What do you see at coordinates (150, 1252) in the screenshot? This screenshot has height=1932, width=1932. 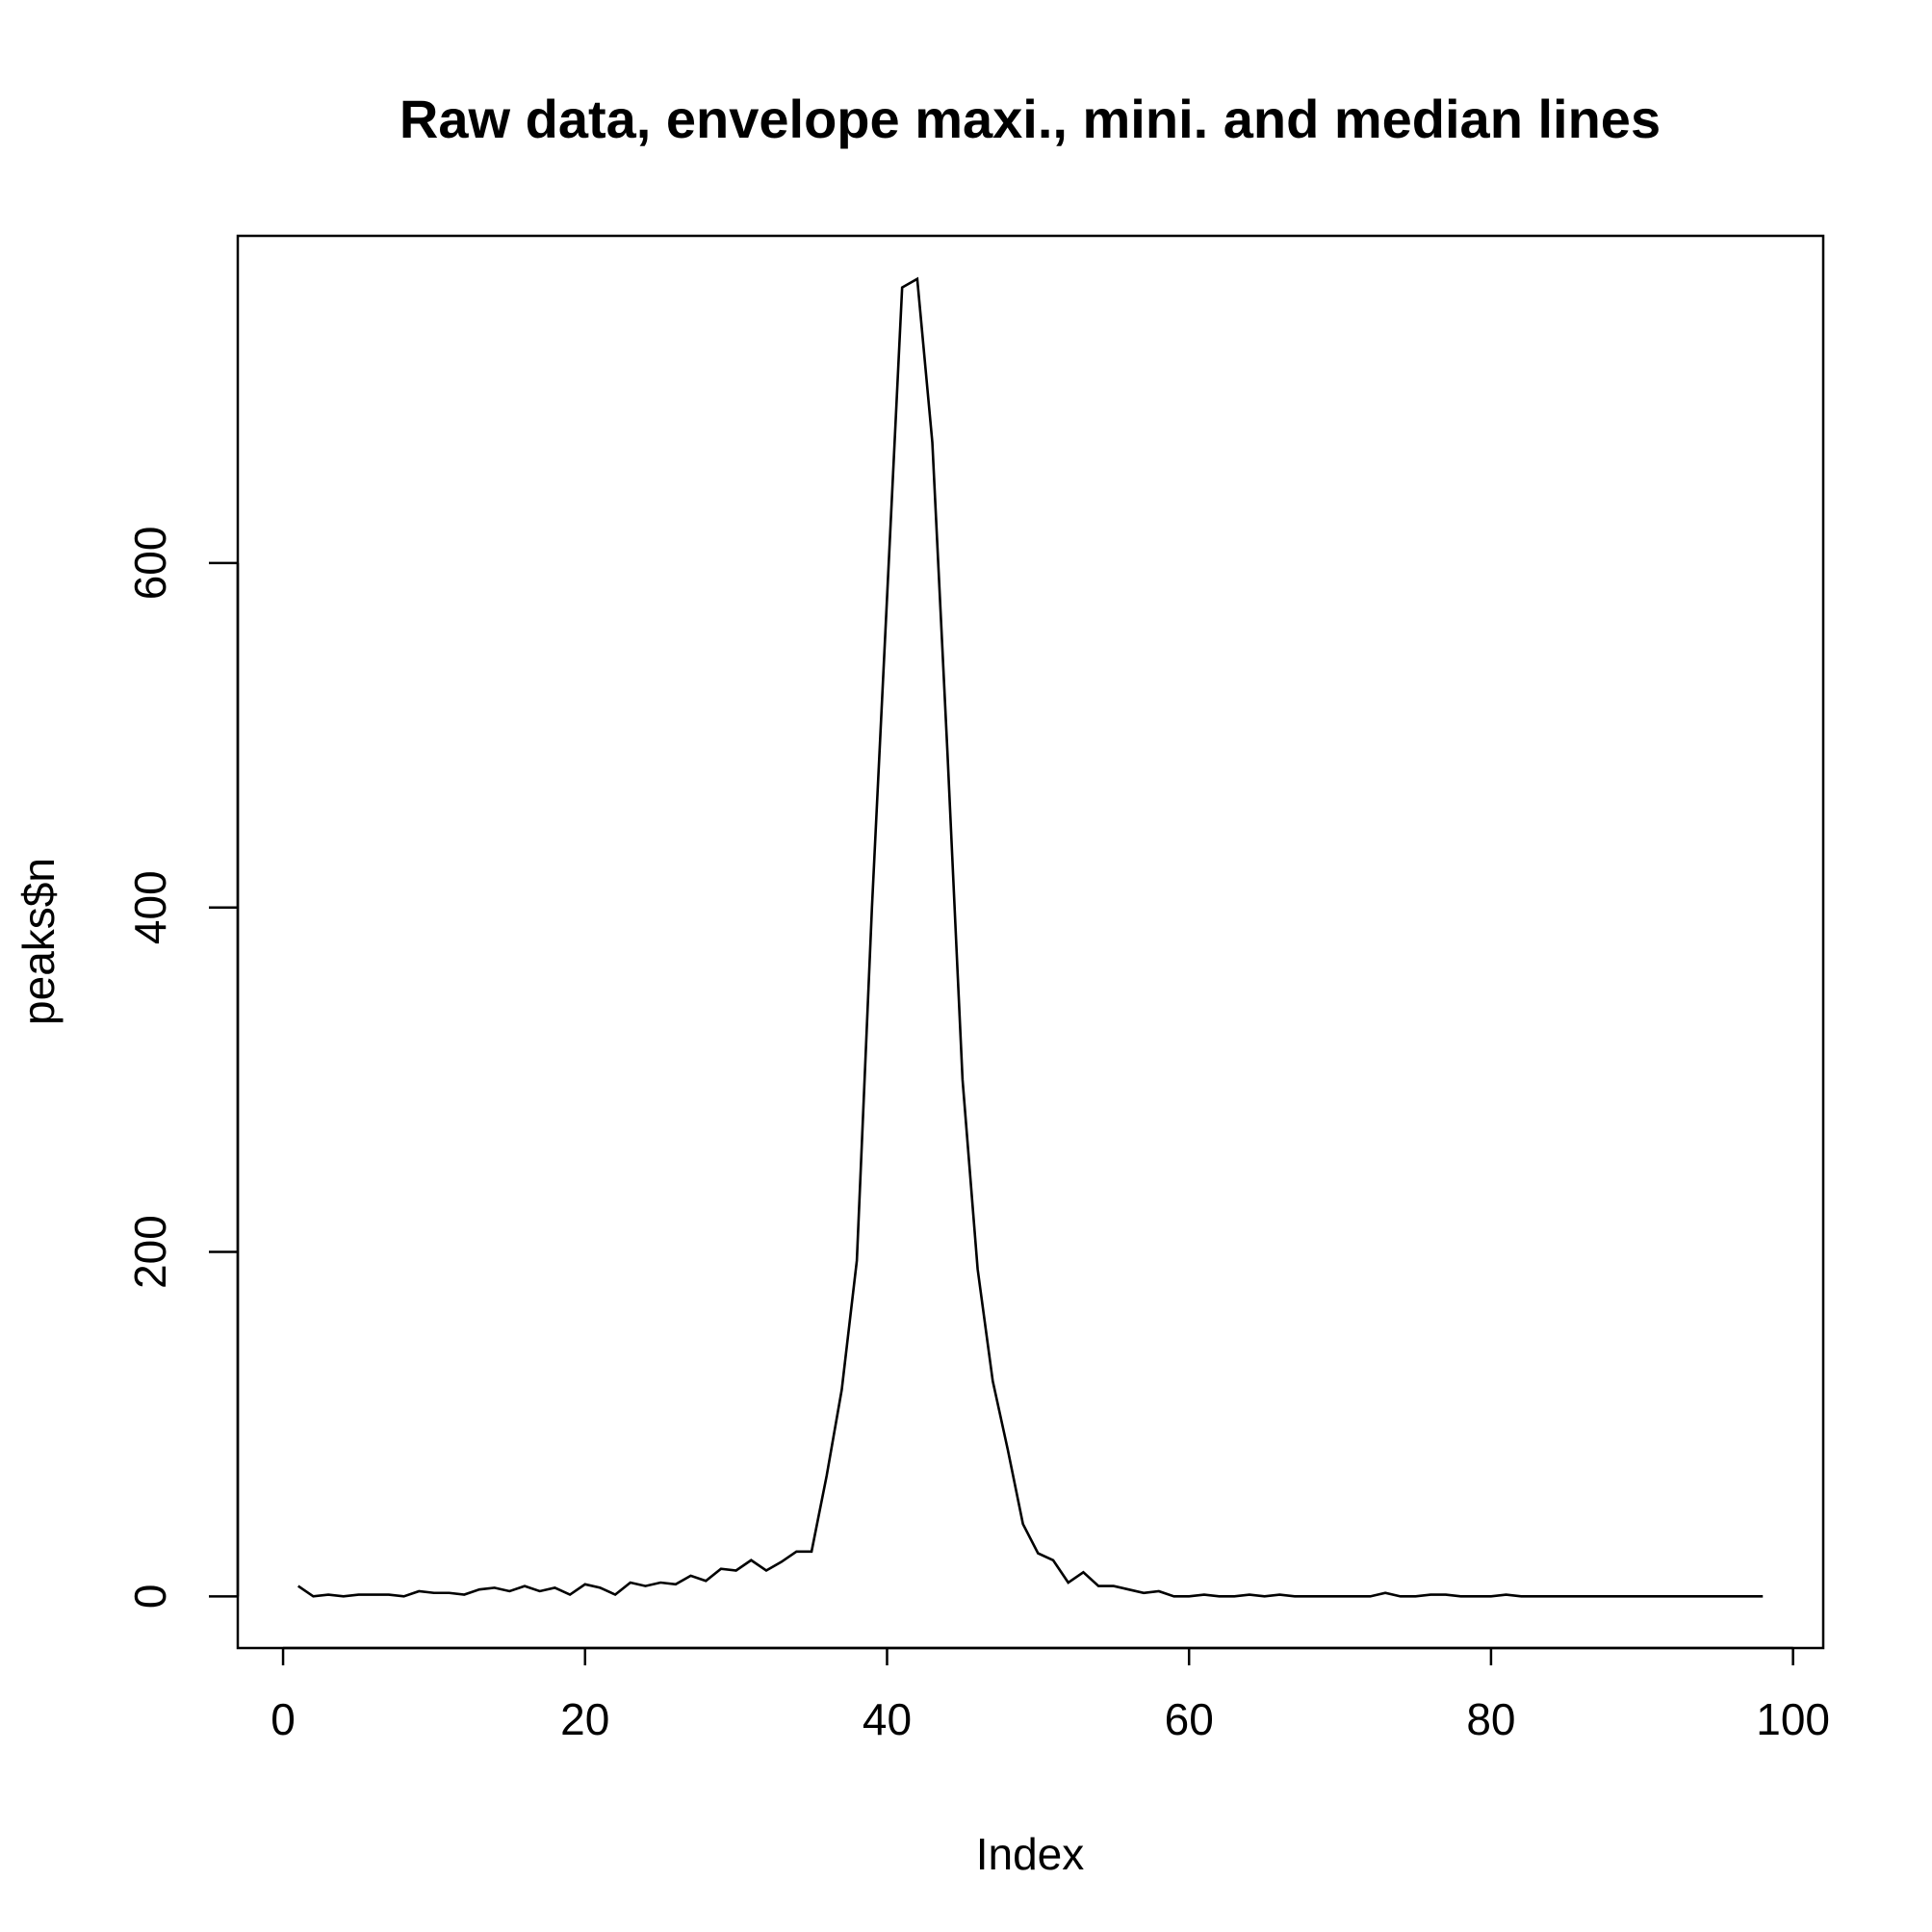 I see `y-tick-label: 200` at bounding box center [150, 1252].